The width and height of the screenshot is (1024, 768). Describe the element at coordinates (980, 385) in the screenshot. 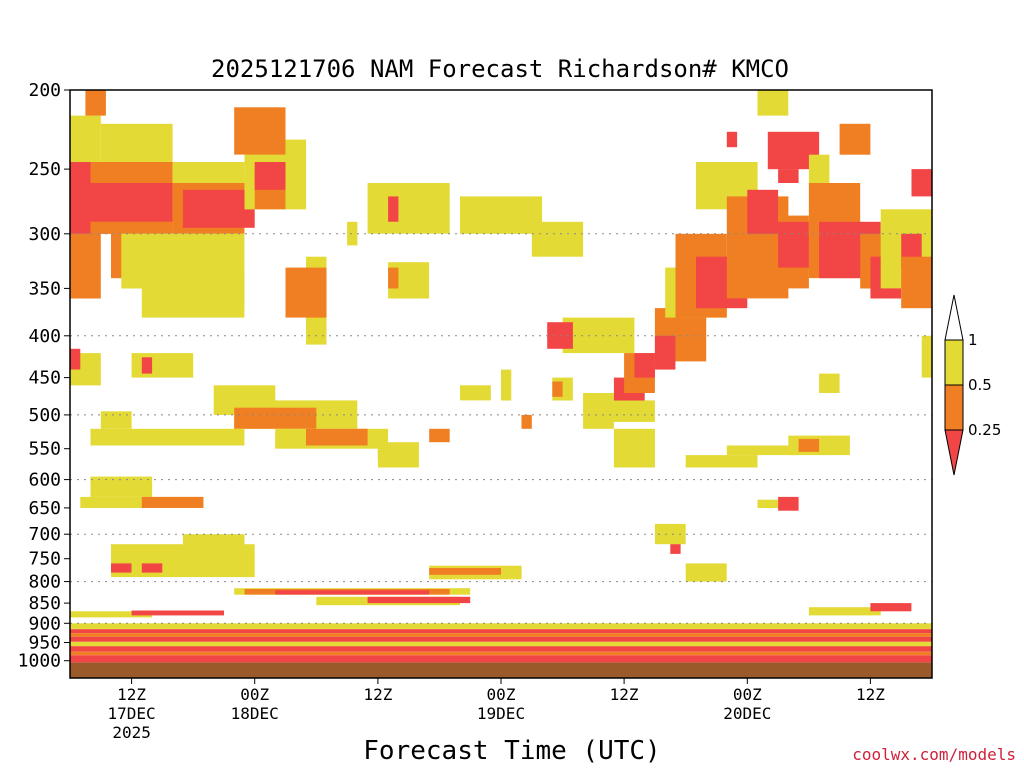

I see `legend-label-1: 0.5` at that location.